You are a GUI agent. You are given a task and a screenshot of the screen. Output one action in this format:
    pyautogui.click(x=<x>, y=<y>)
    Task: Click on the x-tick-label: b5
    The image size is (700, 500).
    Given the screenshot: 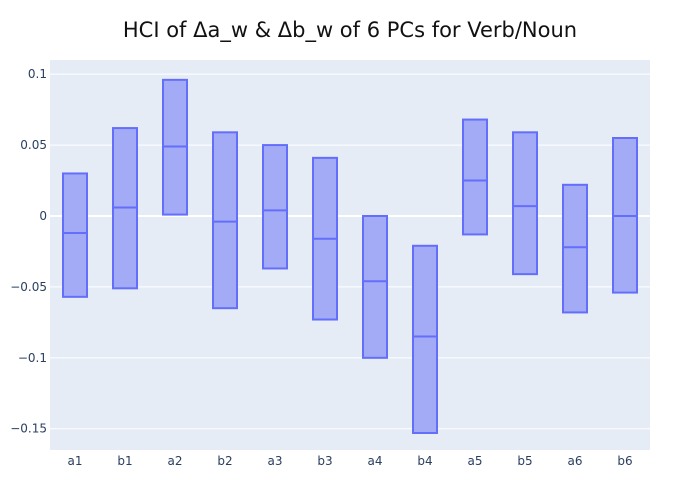 What is the action you would take?
    pyautogui.click(x=524, y=461)
    